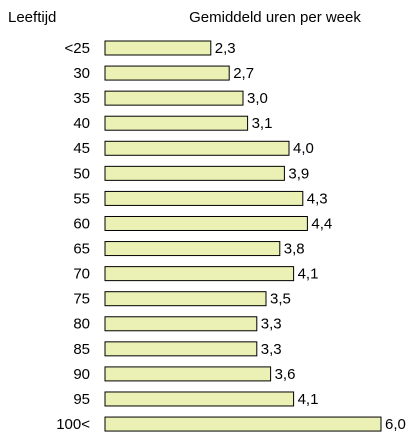 This screenshot has height=434, width=412. Describe the element at coordinates (321, 223) in the screenshot. I see `value-label: 4,4` at that location.